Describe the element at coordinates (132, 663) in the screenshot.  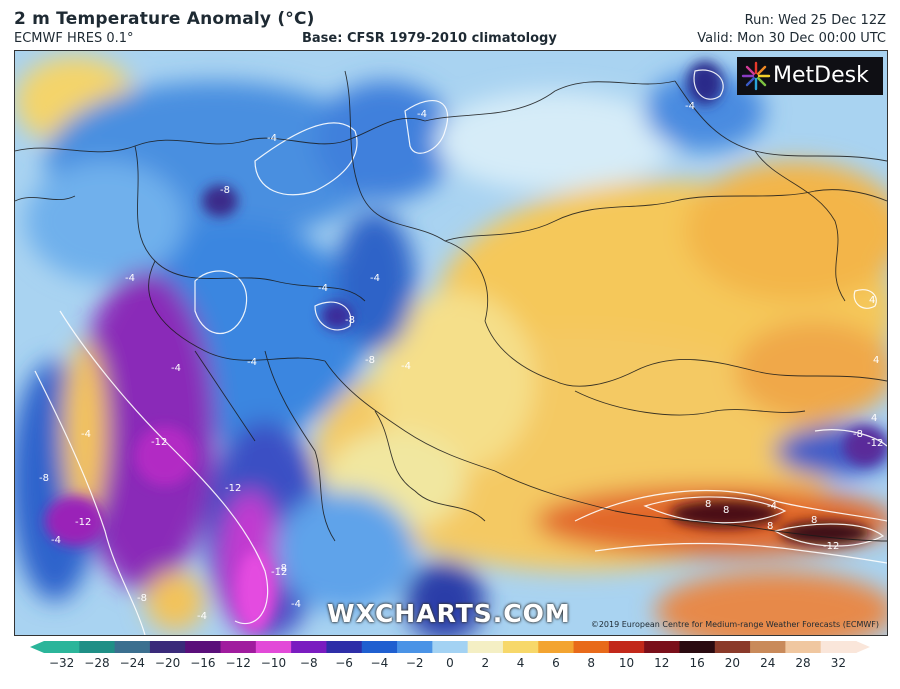
I see `colorbar-tick-label: −24` at that location.